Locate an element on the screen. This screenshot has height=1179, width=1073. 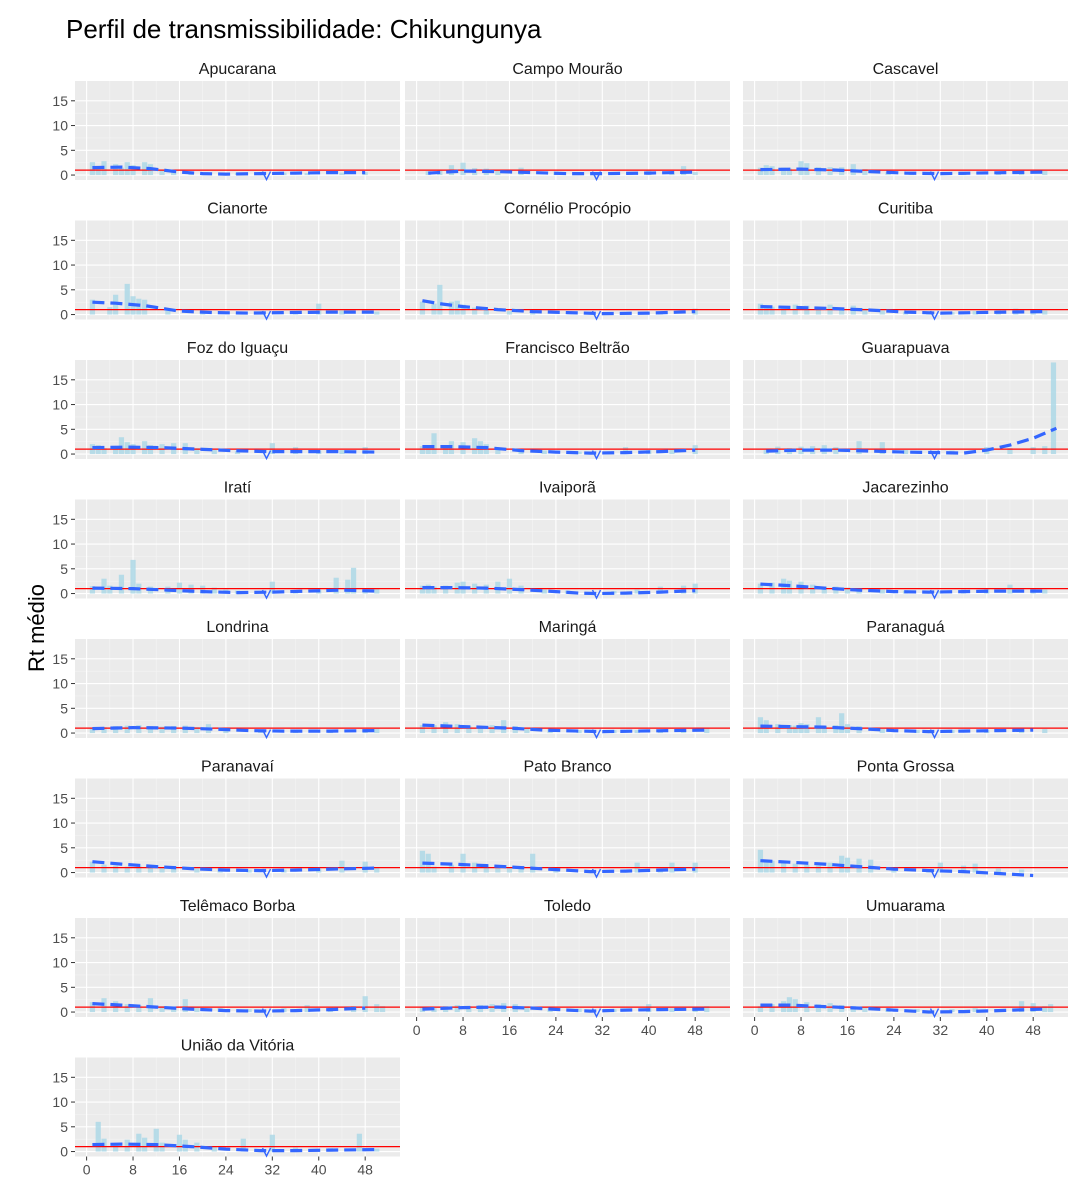
panel-title: Foz do Iguaçu is located at coordinates (237, 348).